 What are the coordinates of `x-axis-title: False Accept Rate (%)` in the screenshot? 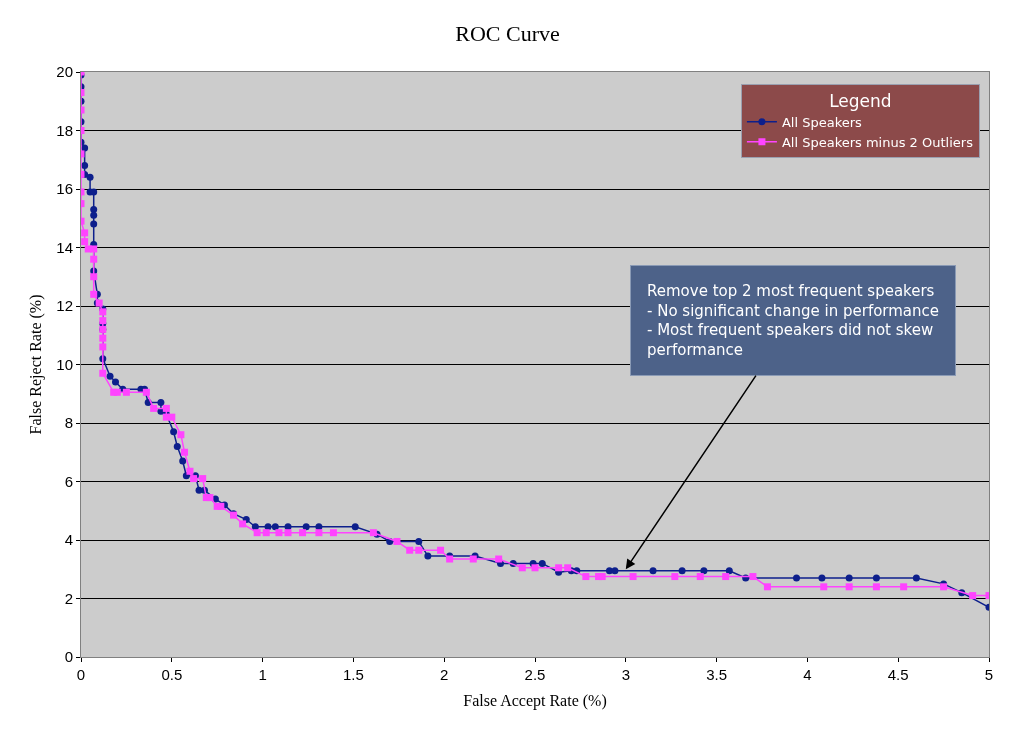 It's located at (535, 700).